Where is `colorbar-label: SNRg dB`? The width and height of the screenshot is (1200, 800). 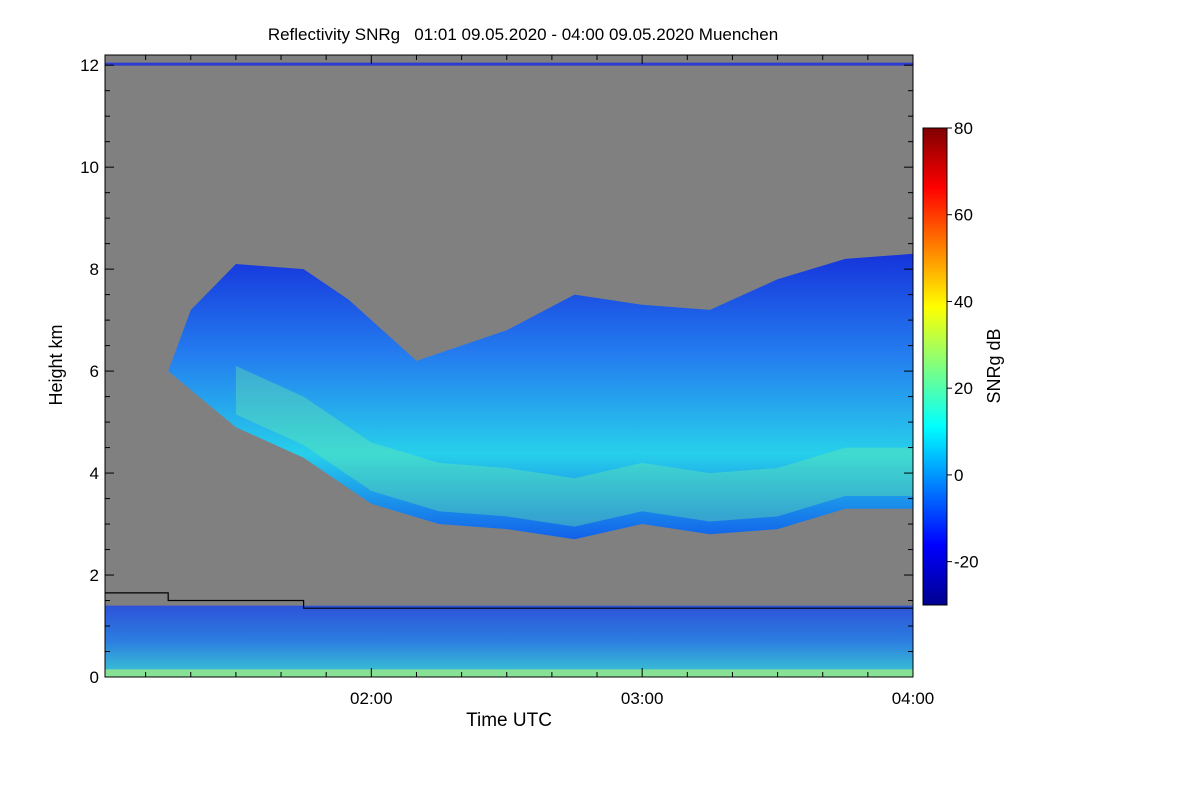
colorbar-label: SNRg dB is located at coordinates (994, 365).